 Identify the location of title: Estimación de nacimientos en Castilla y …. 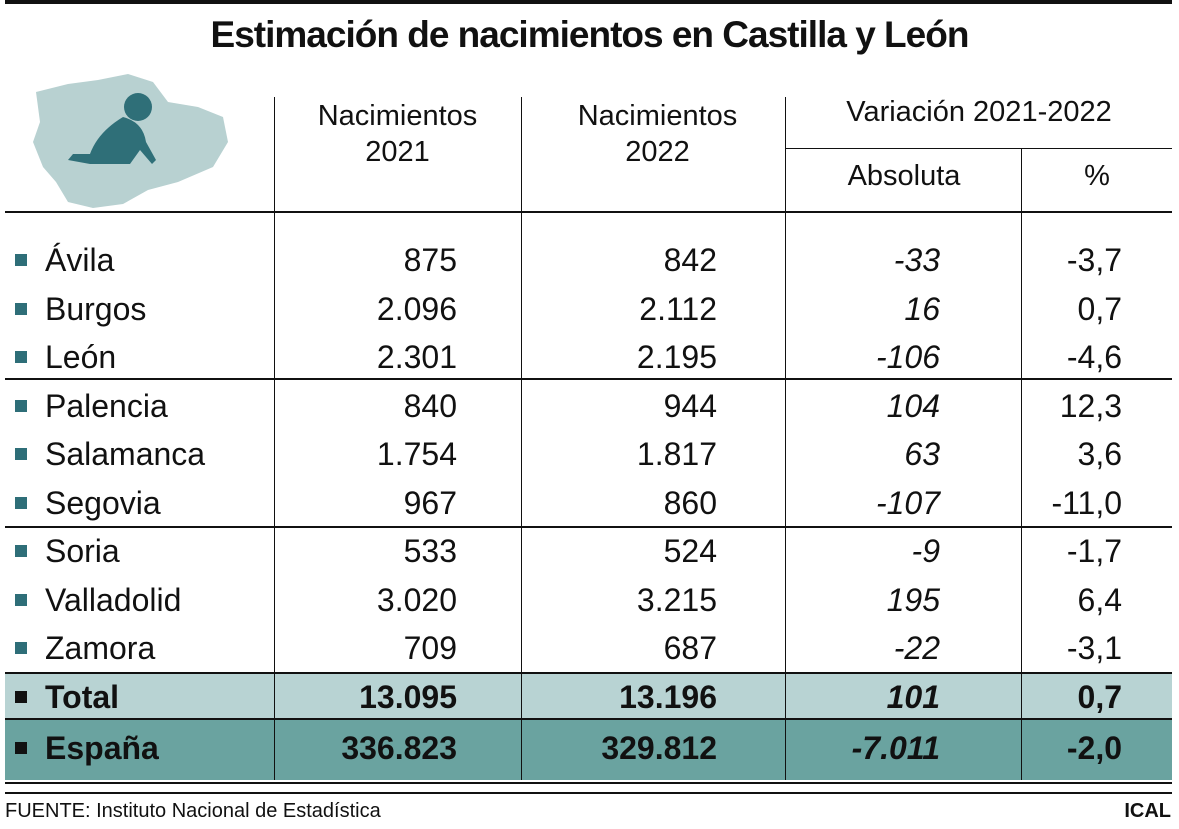
(590, 34).